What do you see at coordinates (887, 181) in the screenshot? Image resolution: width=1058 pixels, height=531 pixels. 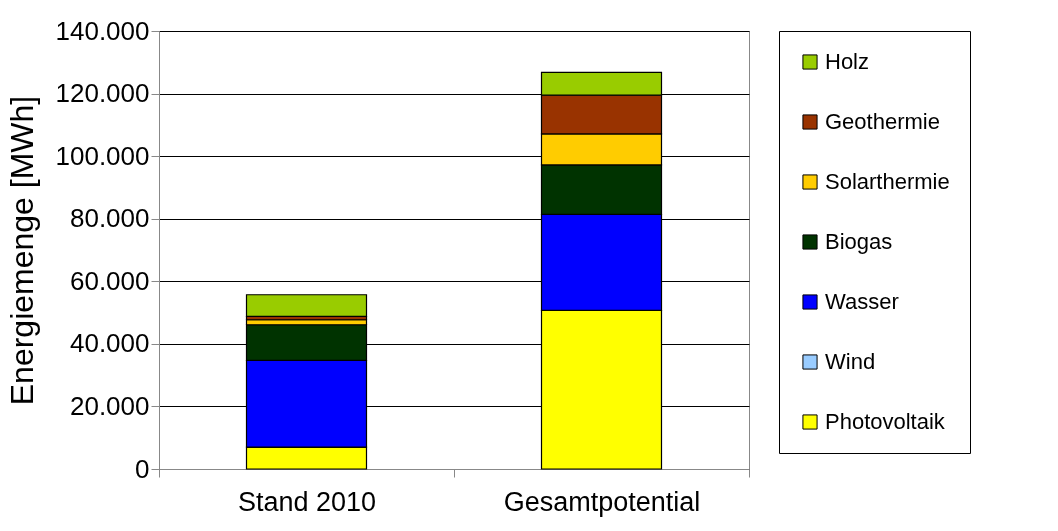 I see `legend-label: Solarthermie` at bounding box center [887, 181].